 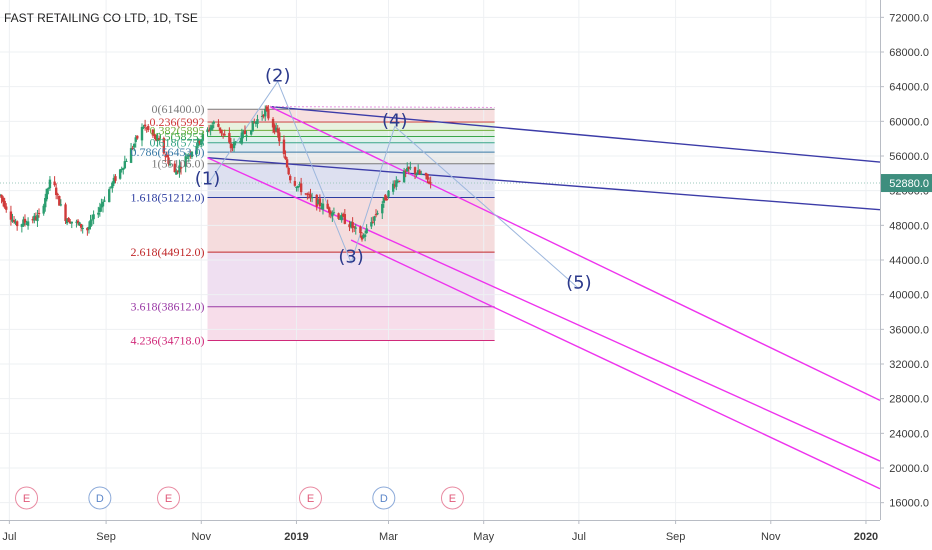 I want to click on time-tick-label: Mar, so click(x=388, y=537).